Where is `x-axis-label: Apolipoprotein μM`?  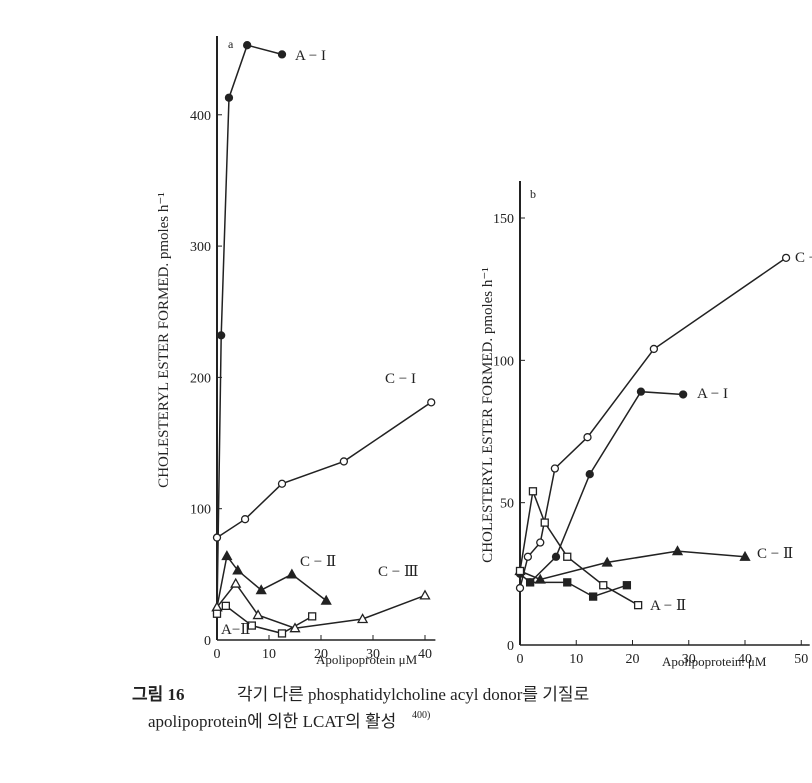 x-axis-label: Apolipoprotein μM is located at coordinates (367, 659).